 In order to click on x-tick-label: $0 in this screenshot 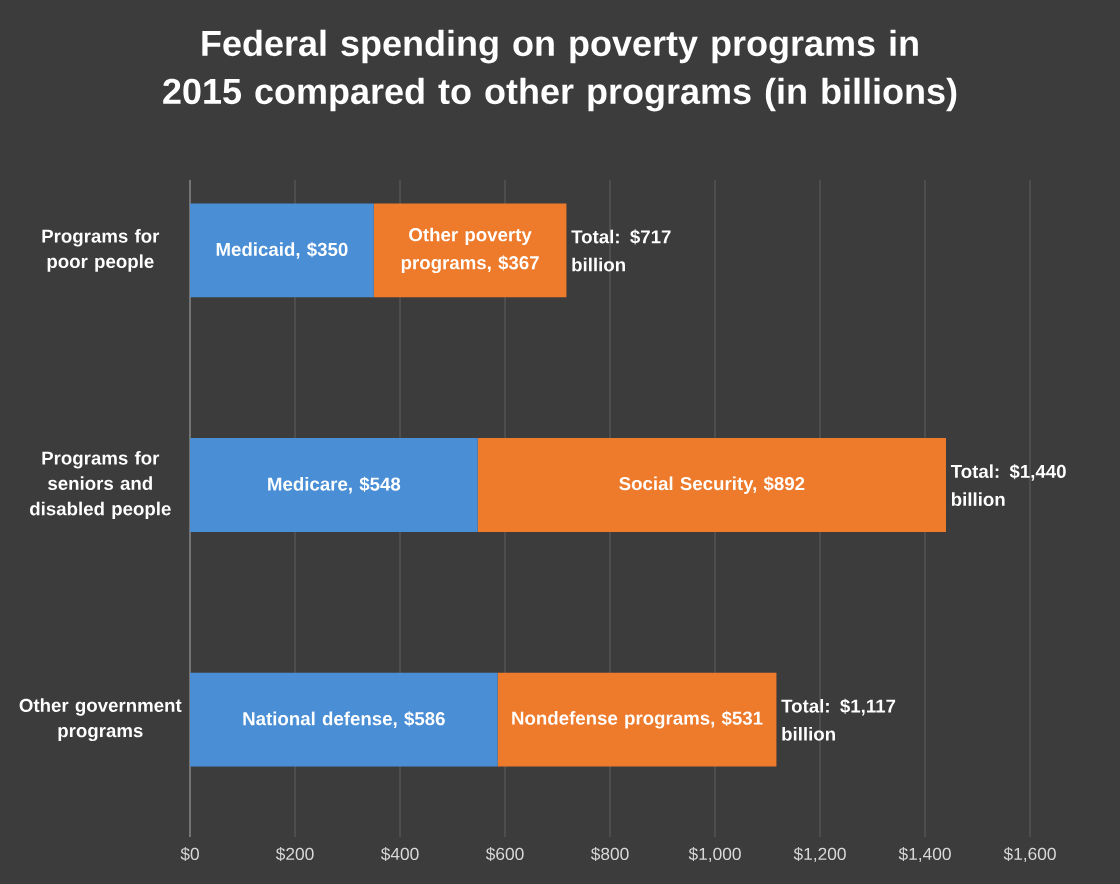, I will do `click(189, 854)`.